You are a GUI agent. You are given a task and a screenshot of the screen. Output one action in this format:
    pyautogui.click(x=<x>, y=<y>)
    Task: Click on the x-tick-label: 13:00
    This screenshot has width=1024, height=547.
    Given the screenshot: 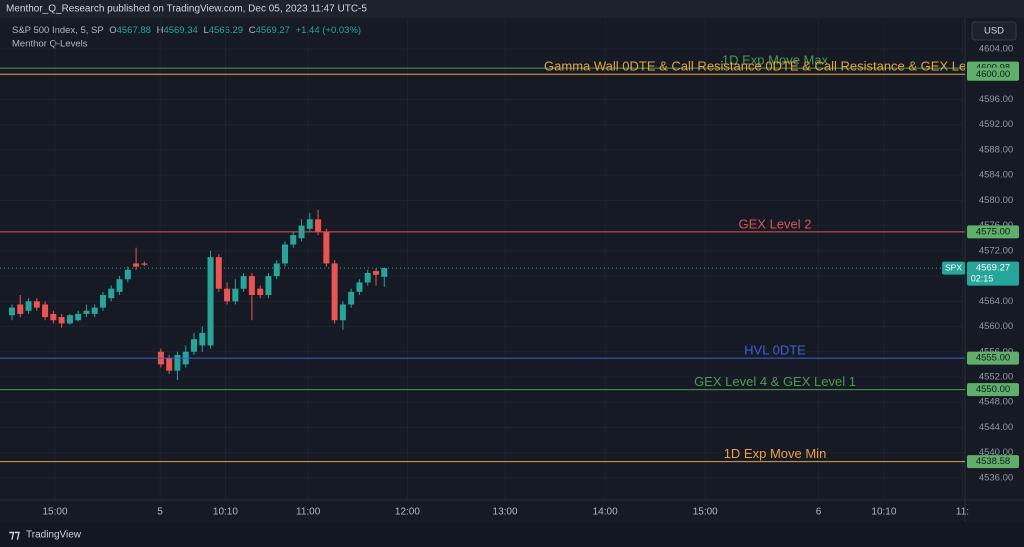 What is the action you would take?
    pyautogui.click(x=505, y=512)
    